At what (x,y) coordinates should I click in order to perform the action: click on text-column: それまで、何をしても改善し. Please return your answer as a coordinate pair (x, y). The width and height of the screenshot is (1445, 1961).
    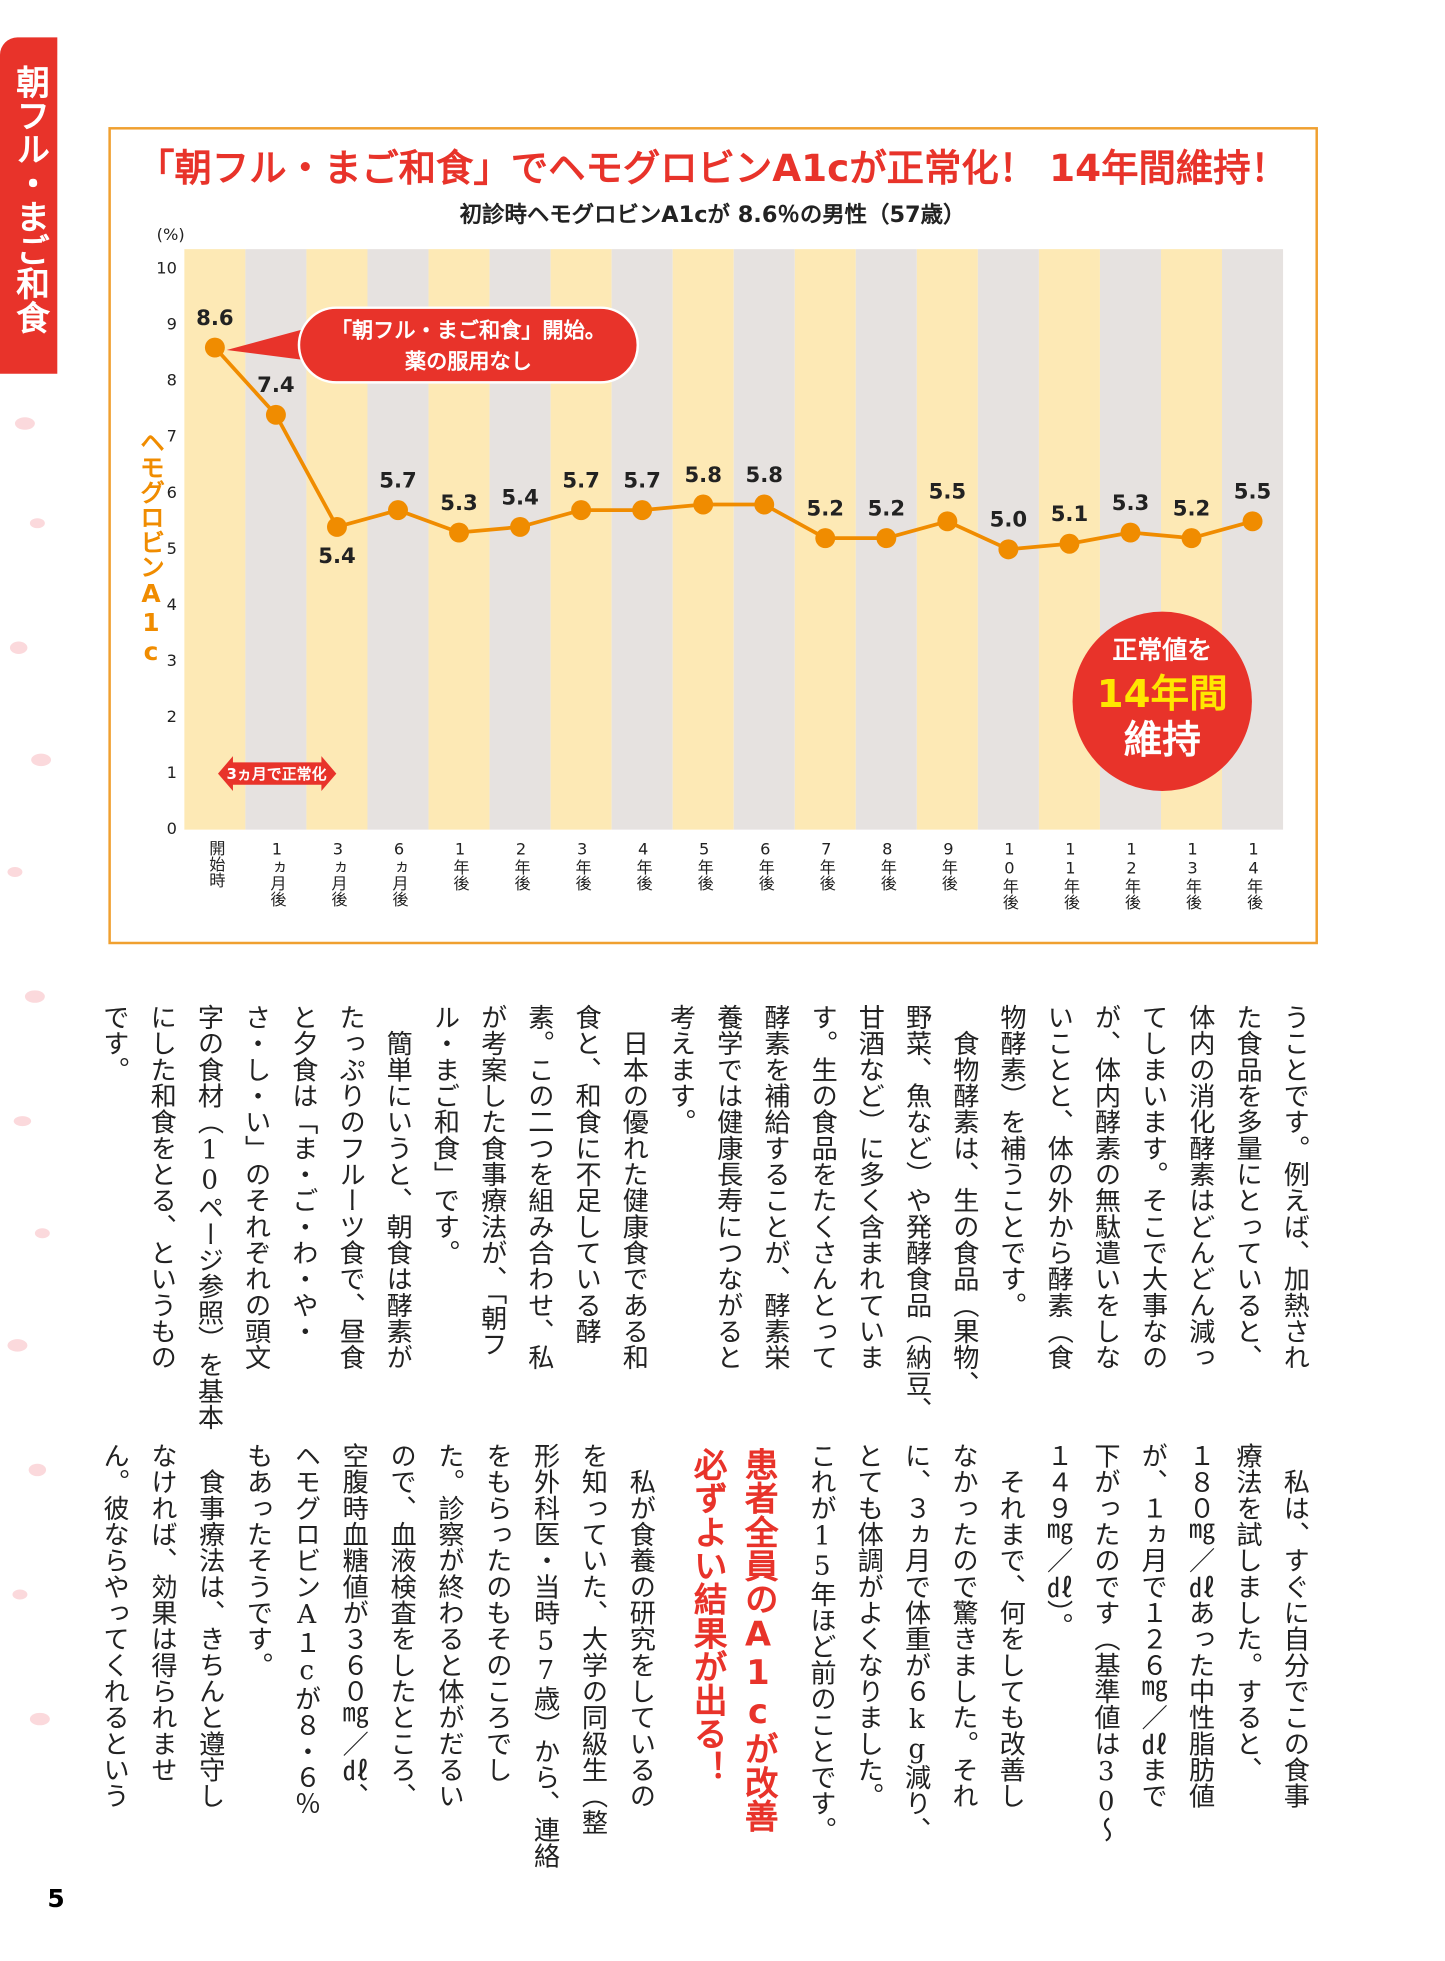
    Looking at the image, I should click on (1011, 1625).